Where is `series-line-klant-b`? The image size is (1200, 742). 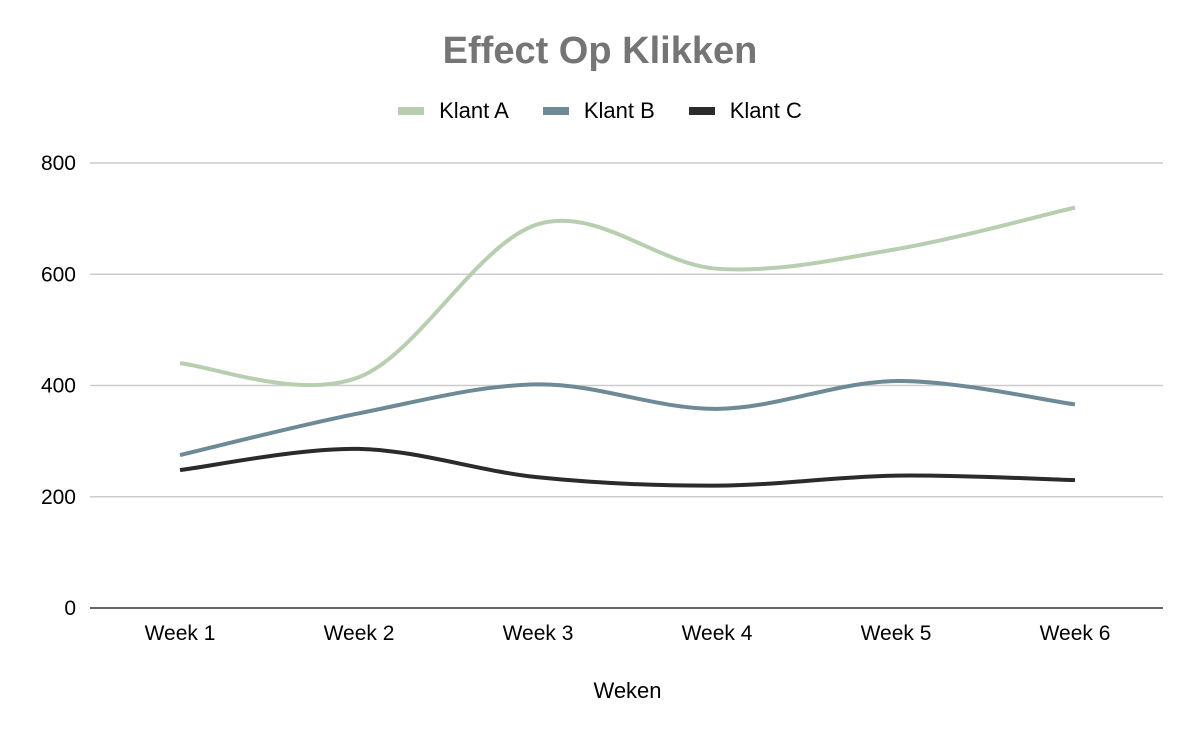
series-line-klant-b is located at coordinates (627, 418).